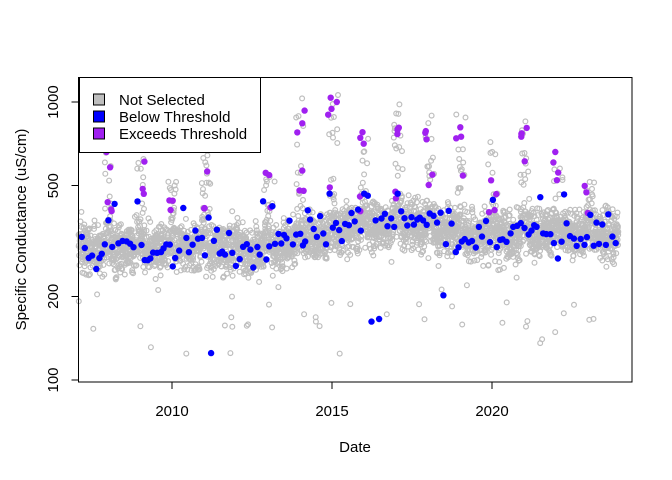 The image size is (672, 480). I want to click on y-tick-label: 500, so click(53, 185).